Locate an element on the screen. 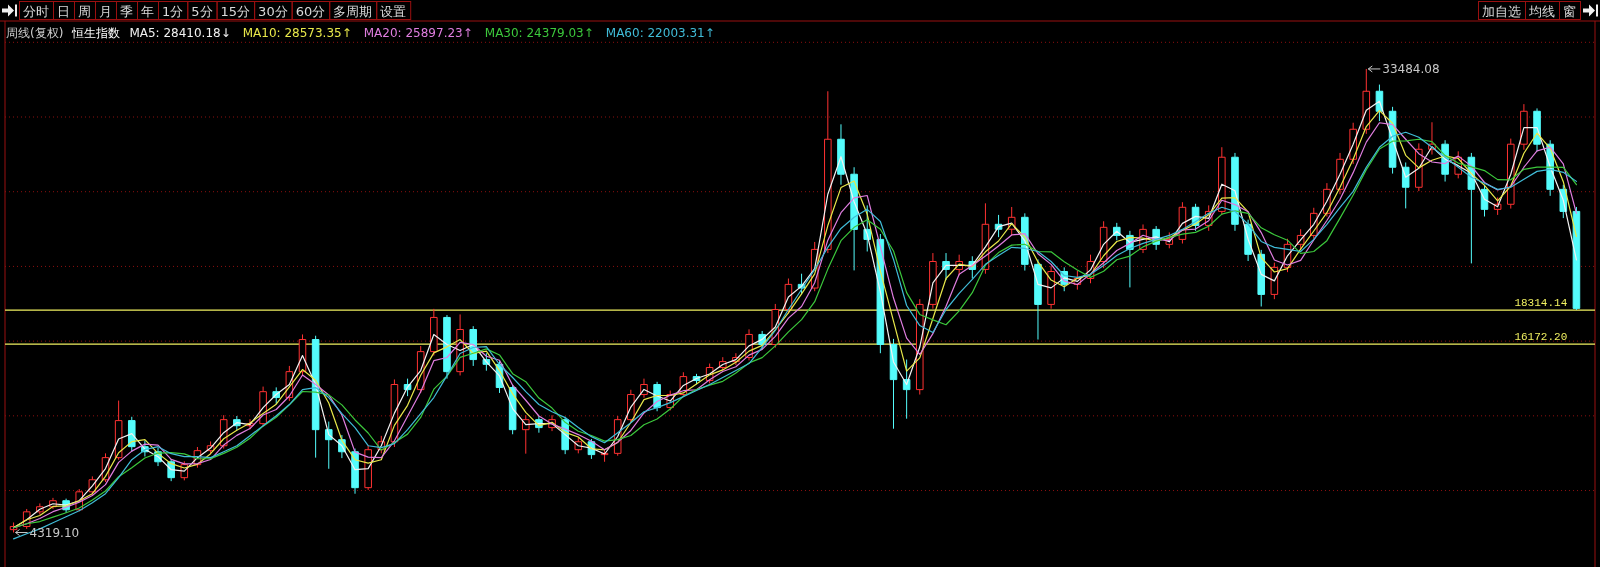  text: 日 is located at coordinates (63, 11).